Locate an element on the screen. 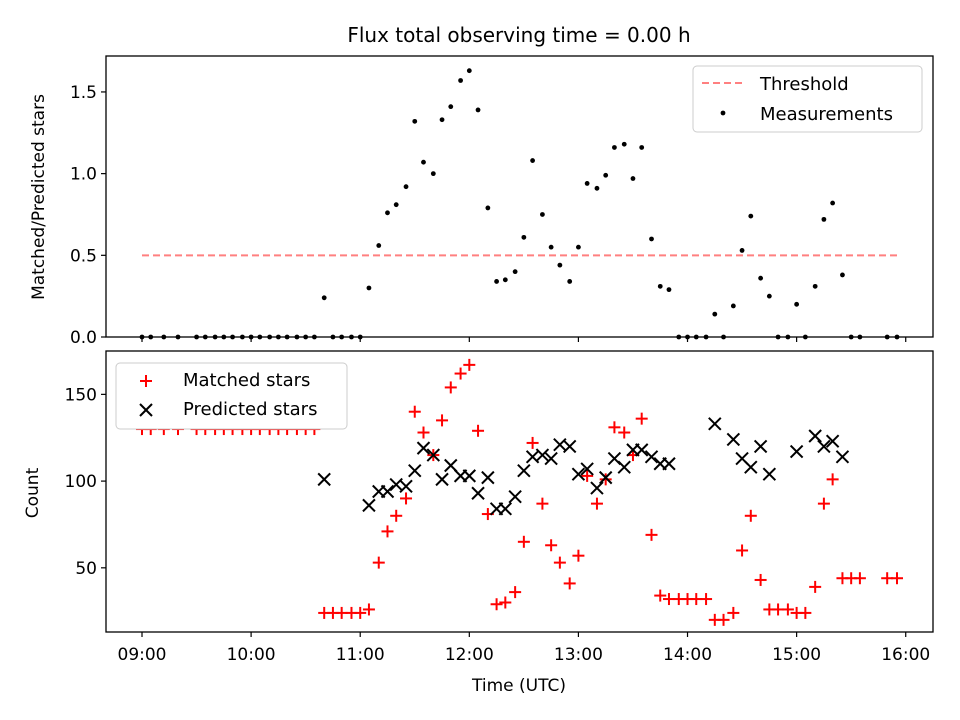 The height and width of the screenshot is (720, 960). x-axis-label: Time (UTC) is located at coordinates (518, 686).